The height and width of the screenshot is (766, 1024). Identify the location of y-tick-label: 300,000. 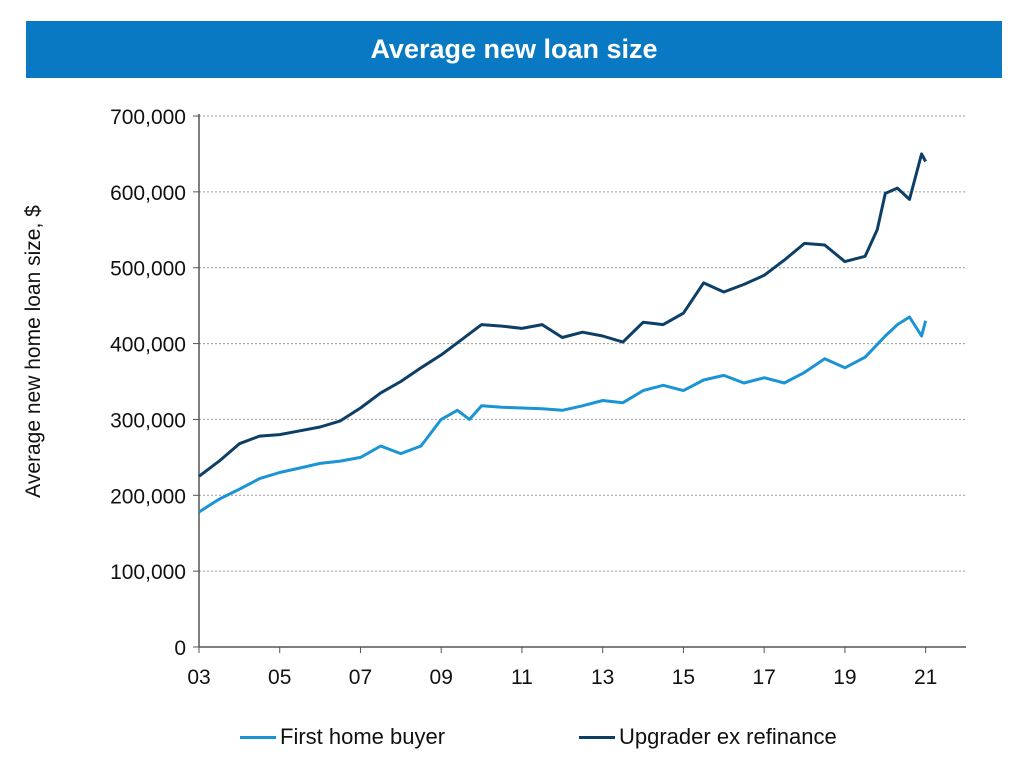
(148, 420).